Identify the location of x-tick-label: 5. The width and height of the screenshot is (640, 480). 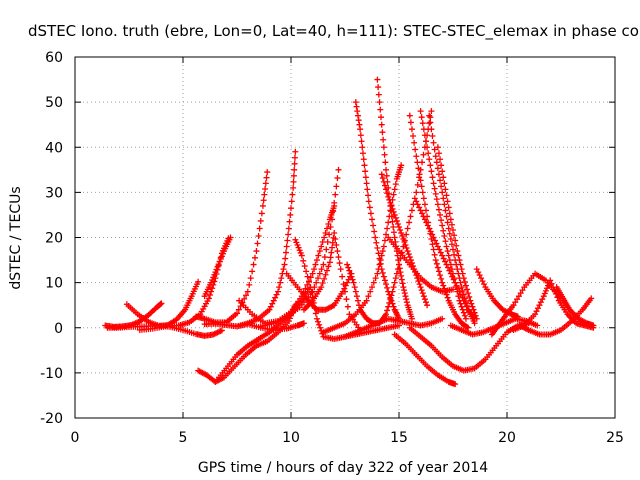
(183, 438).